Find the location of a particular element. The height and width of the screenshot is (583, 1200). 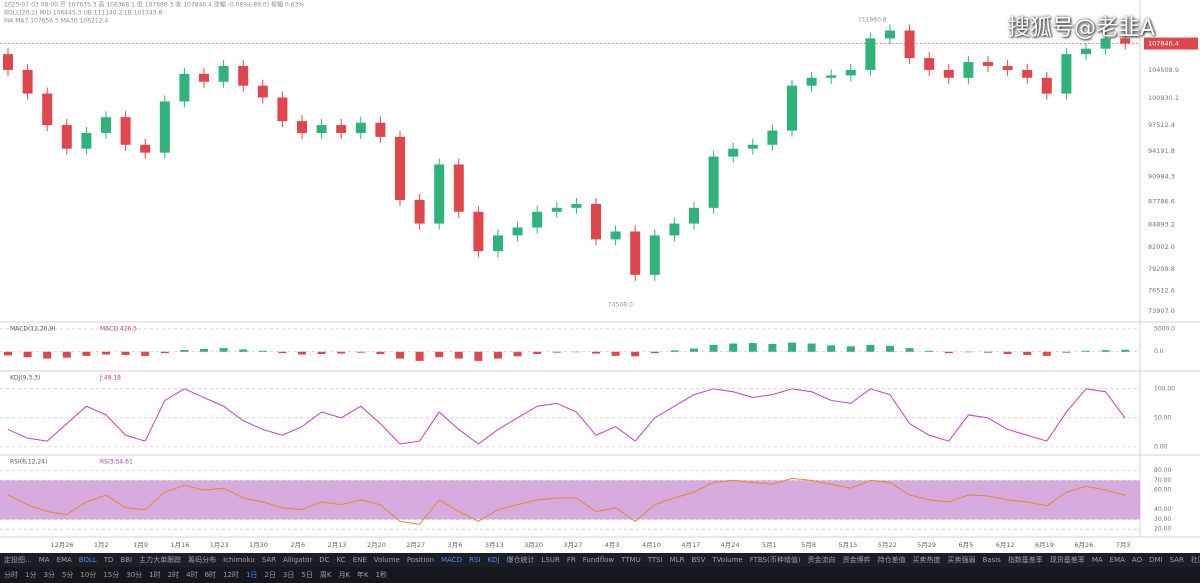

x-tick-label: 5月1 is located at coordinates (769, 545).